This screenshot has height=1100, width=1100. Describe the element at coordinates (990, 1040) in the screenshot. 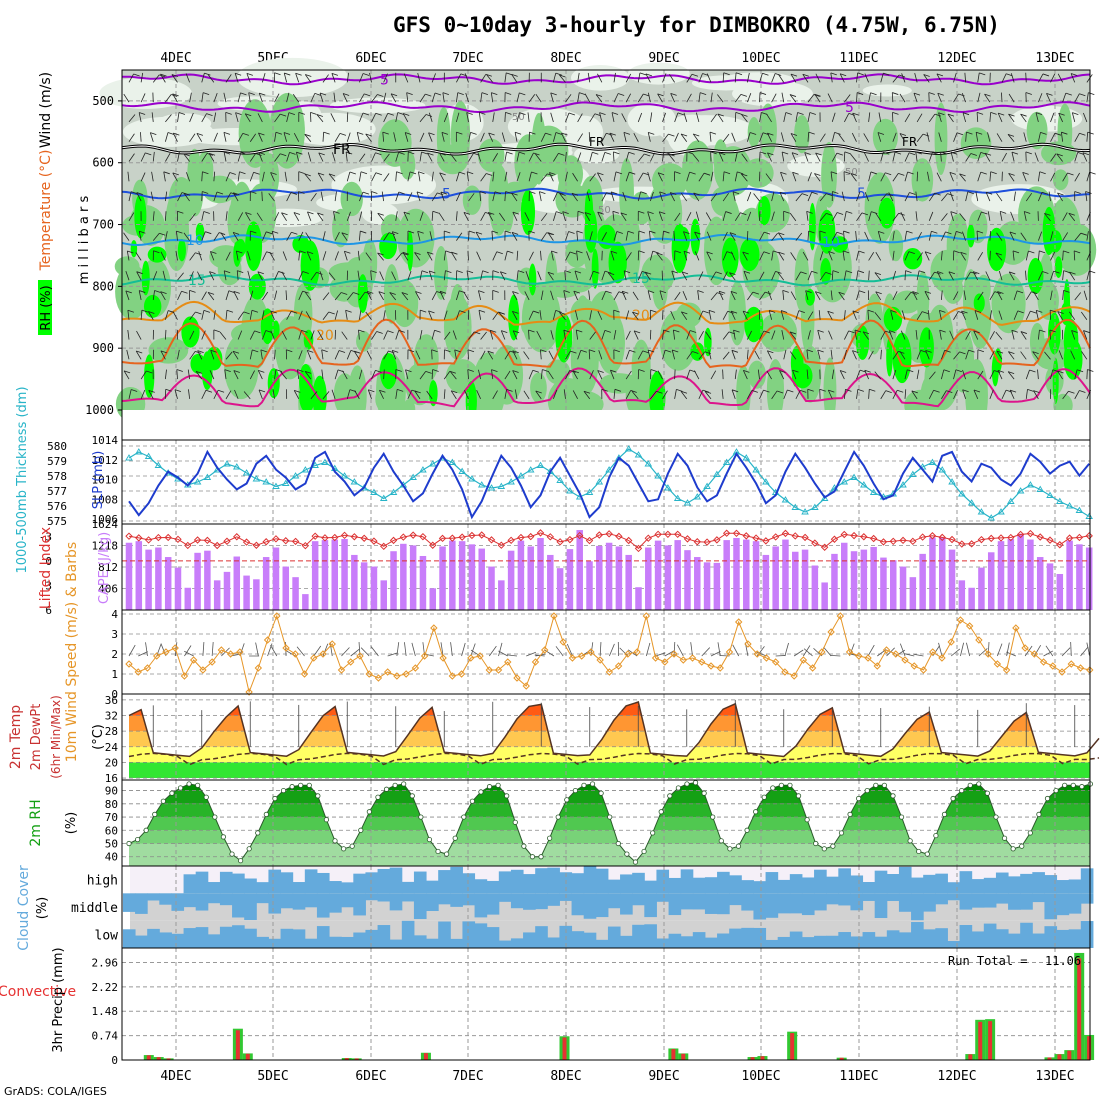

I see `precip-convective-bar` at that location.